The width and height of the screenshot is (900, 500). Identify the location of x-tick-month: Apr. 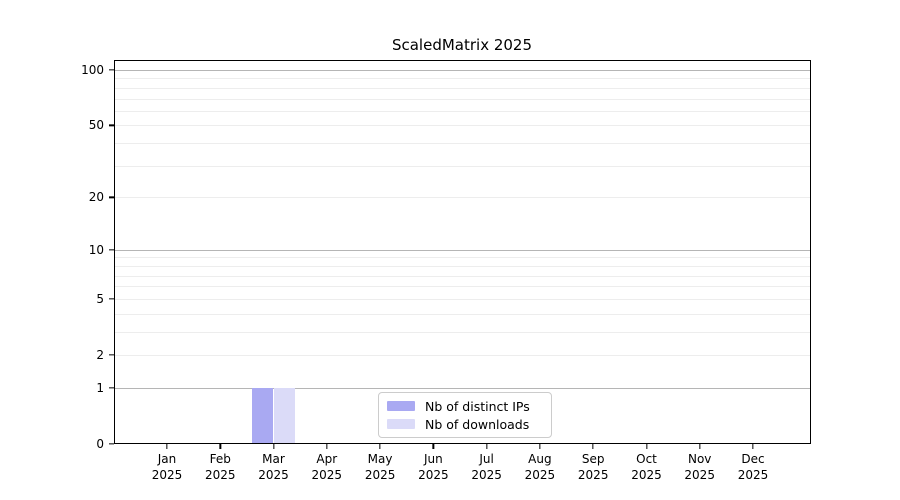
(327, 459).